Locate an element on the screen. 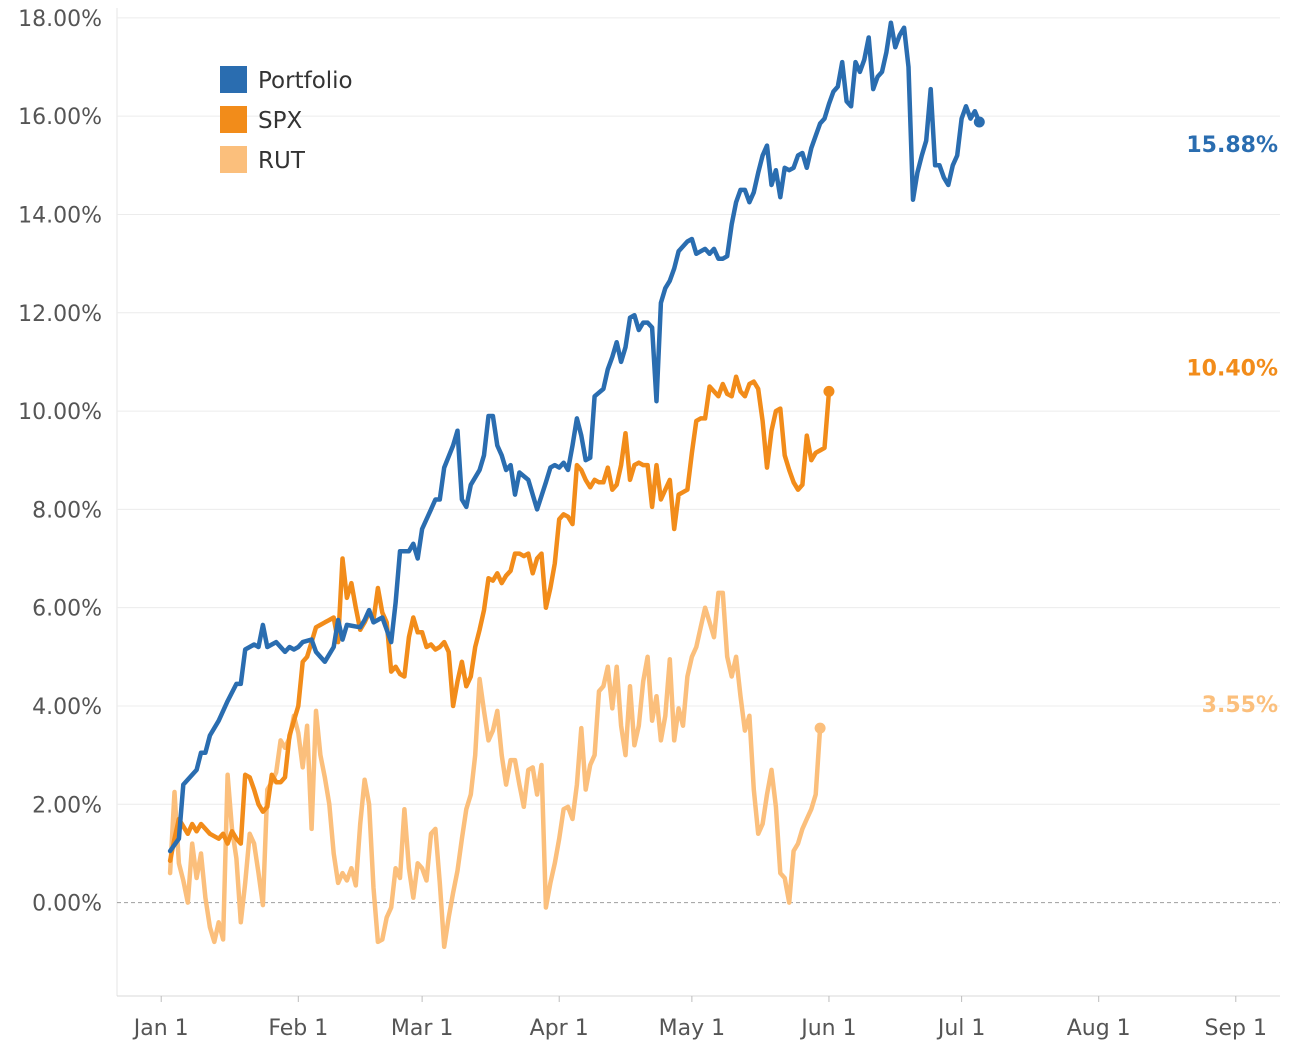 This screenshot has height=1060, width=1292. y-tick-label: 18.00% is located at coordinates (60, 19).